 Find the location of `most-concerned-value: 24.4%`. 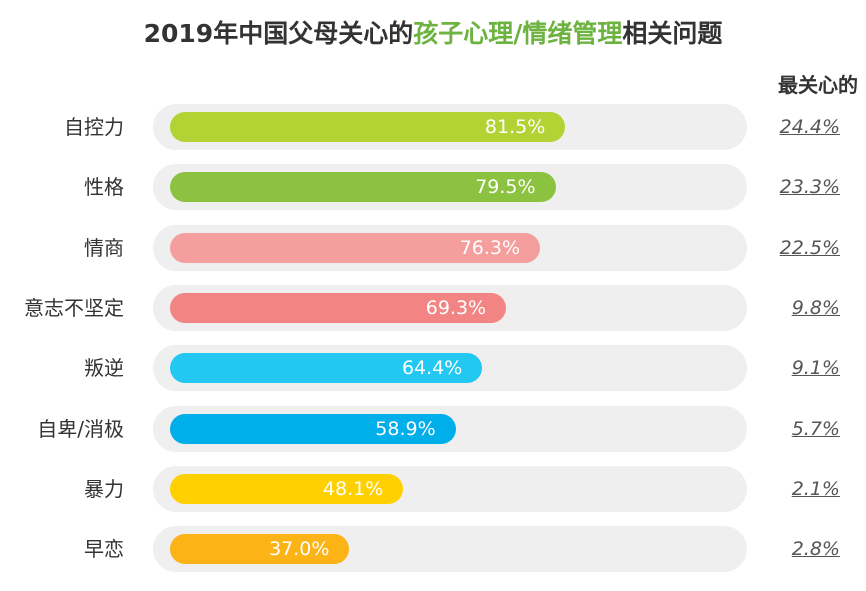

most-concerned-value: 24.4% is located at coordinates (809, 127).